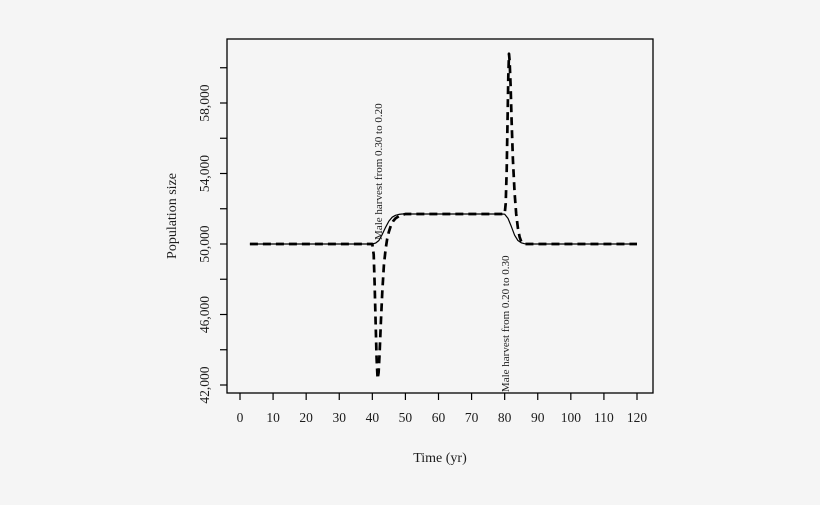 Image resolution: width=820 pixels, height=505 pixels. What do you see at coordinates (604, 417) in the screenshot?
I see `x-tick-label: 110` at bounding box center [604, 417].